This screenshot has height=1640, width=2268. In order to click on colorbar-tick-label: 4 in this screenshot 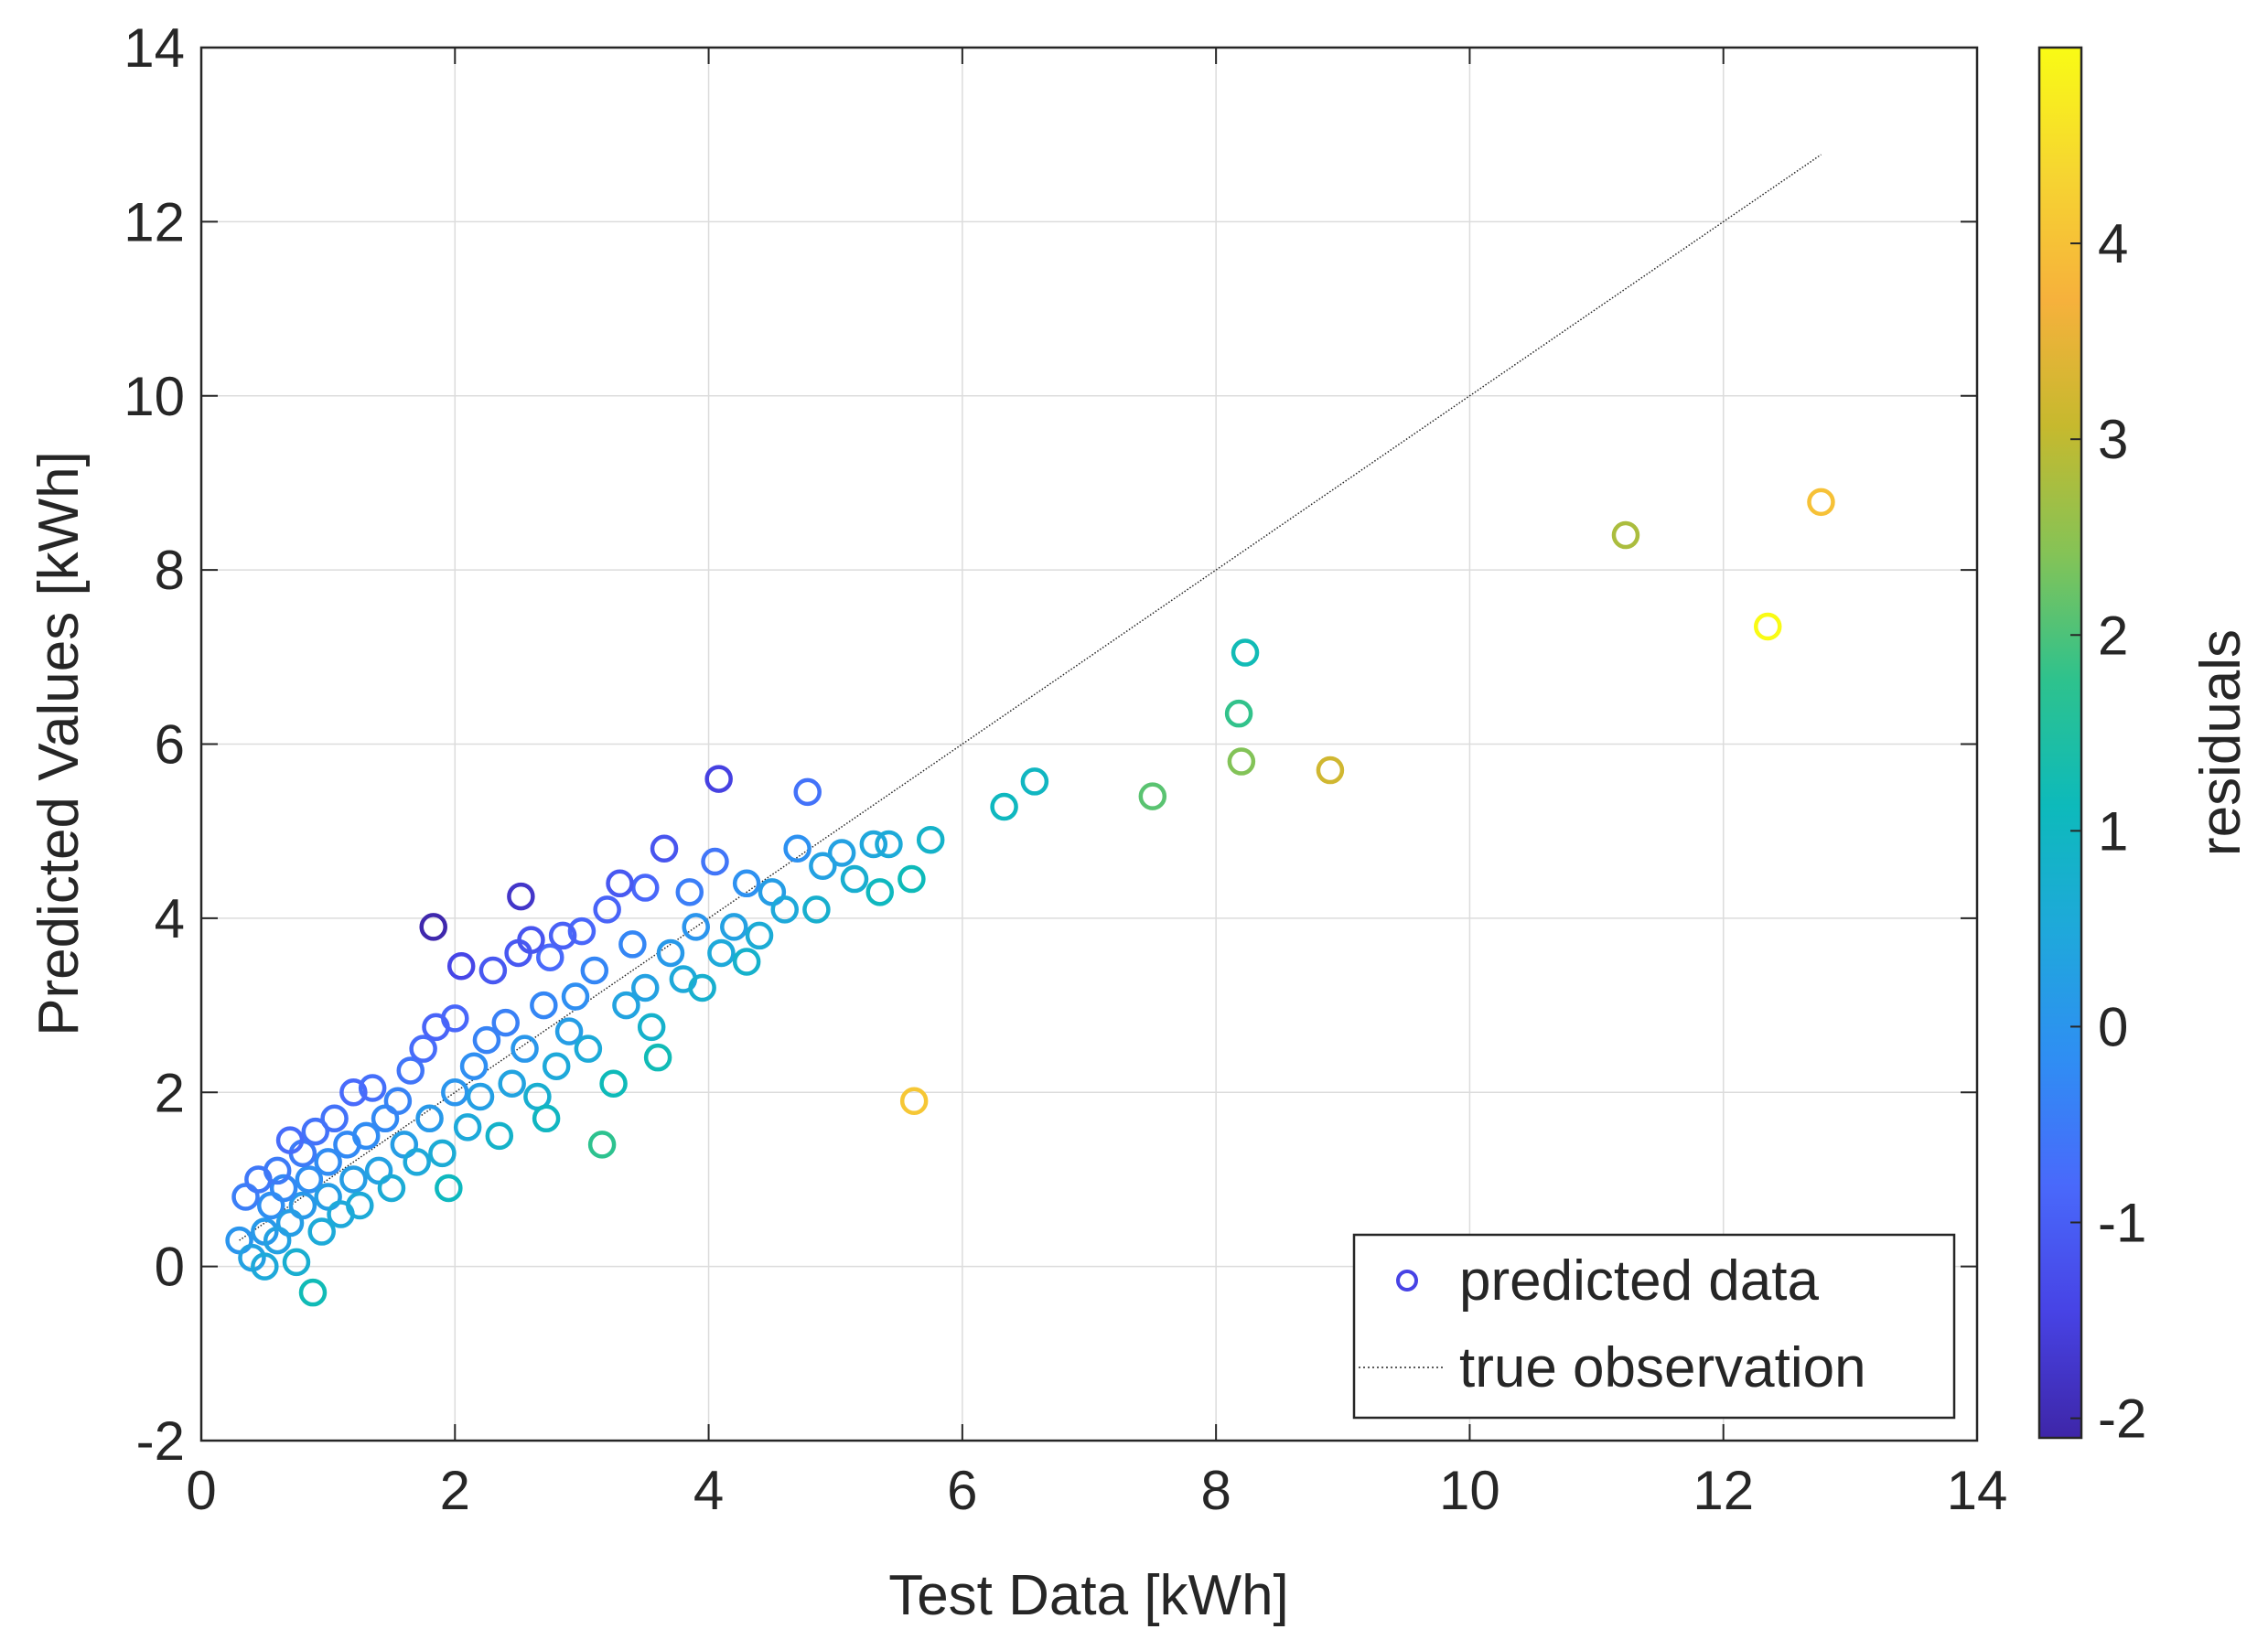, I will do `click(2113, 243)`.